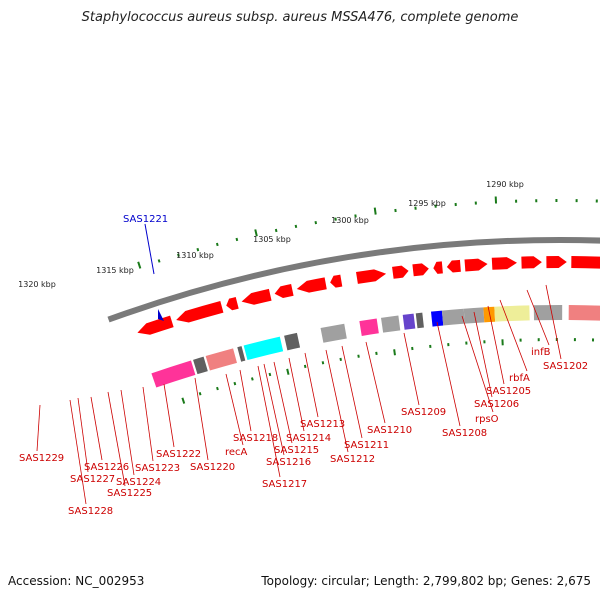 The image size is (600, 600). What do you see at coordinates (138, 482) in the screenshot?
I see `gene-label: SAS1224` at bounding box center [138, 482].